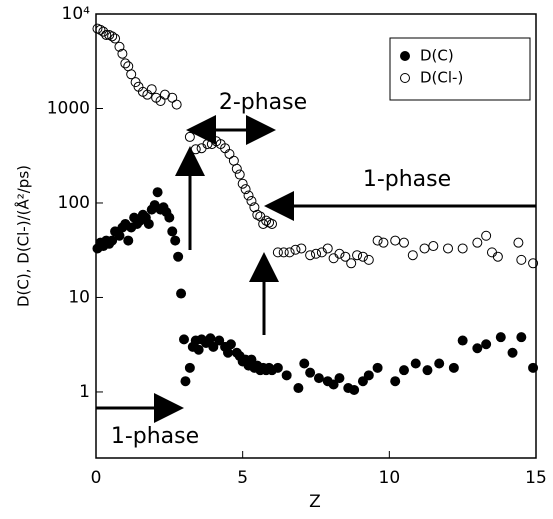 The width and height of the screenshot is (553, 519). What do you see at coordinates (437, 56) in the screenshot?
I see `legend-label: D(C)` at bounding box center [437, 56].